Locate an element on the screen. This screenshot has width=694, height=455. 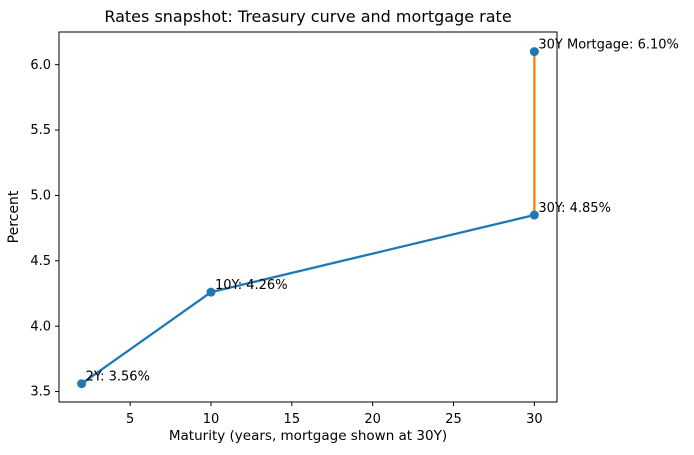
x-tick-label: 5 is located at coordinates (130, 419).